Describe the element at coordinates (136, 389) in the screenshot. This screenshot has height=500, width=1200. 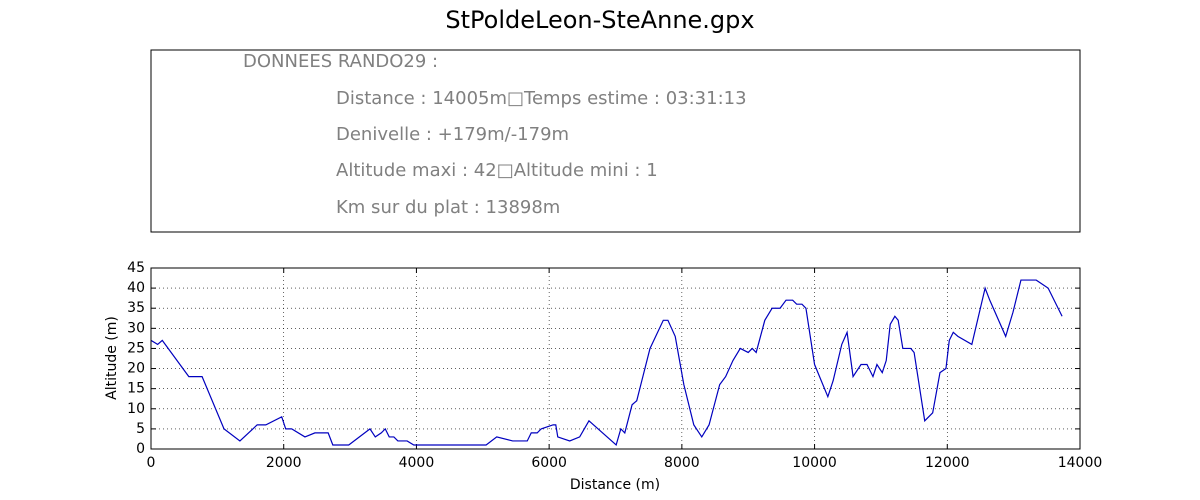
I see `y-tick-label: 15` at that location.